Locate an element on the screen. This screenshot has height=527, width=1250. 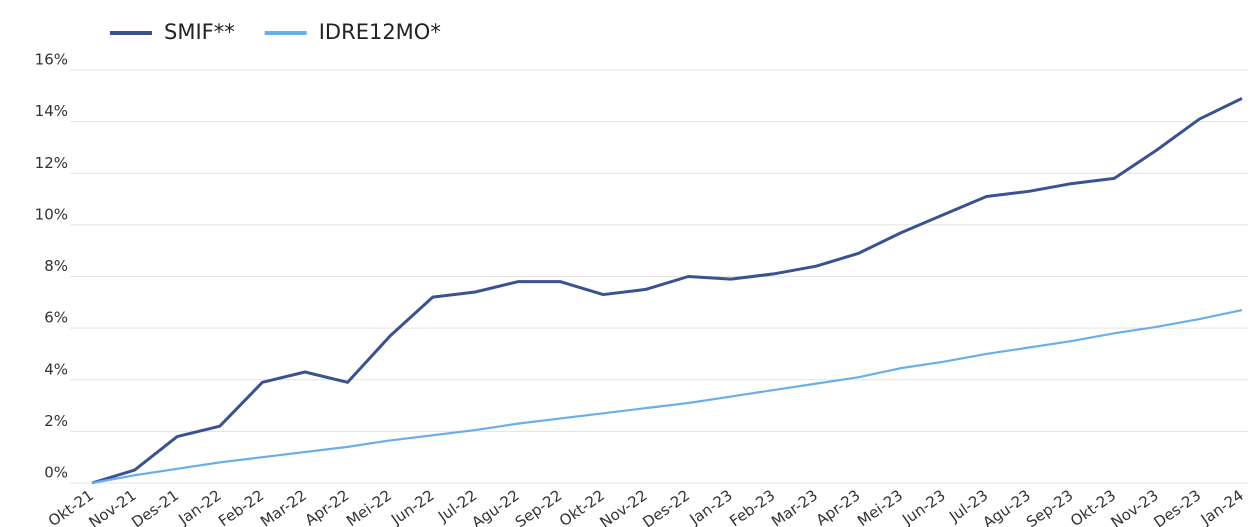
x-tick-label: Apr-22 is located at coordinates (327, 506).